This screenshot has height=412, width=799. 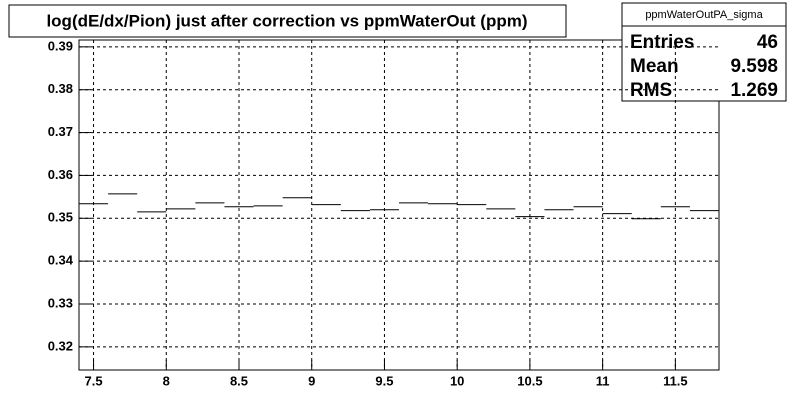 What do you see at coordinates (60, 345) in the screenshot?
I see `y-tick-label: 0.32` at bounding box center [60, 345].